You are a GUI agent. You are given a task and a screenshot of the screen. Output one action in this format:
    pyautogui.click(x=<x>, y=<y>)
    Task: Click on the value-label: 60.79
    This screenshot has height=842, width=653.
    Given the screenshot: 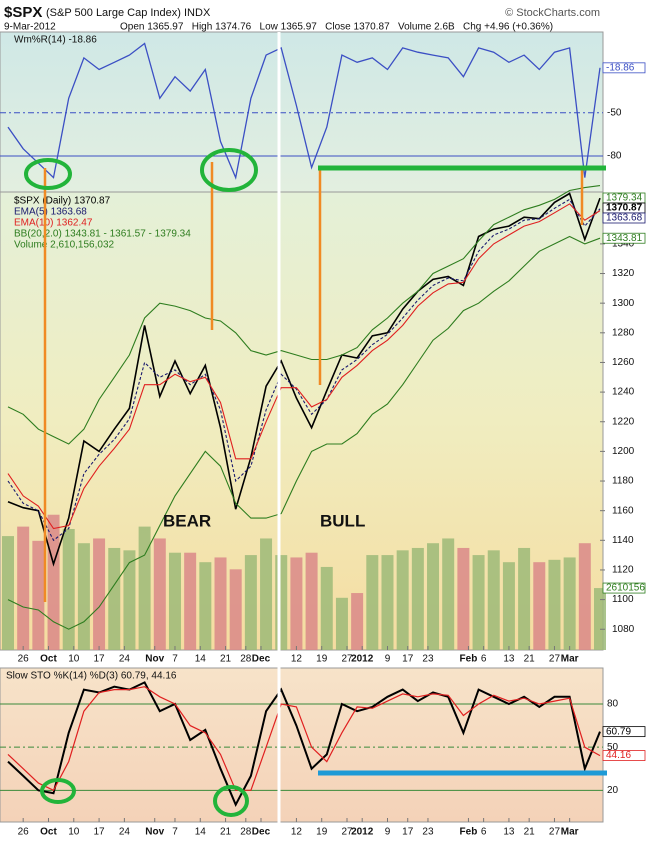 What is the action you would take?
    pyautogui.click(x=618, y=731)
    